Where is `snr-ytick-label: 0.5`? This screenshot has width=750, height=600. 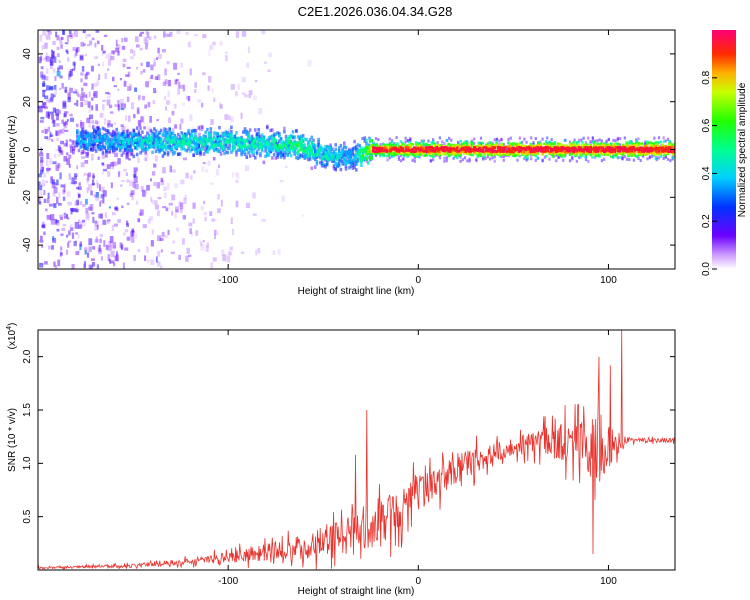
snr-ytick-label: 0.5 is located at coordinates (27, 516).